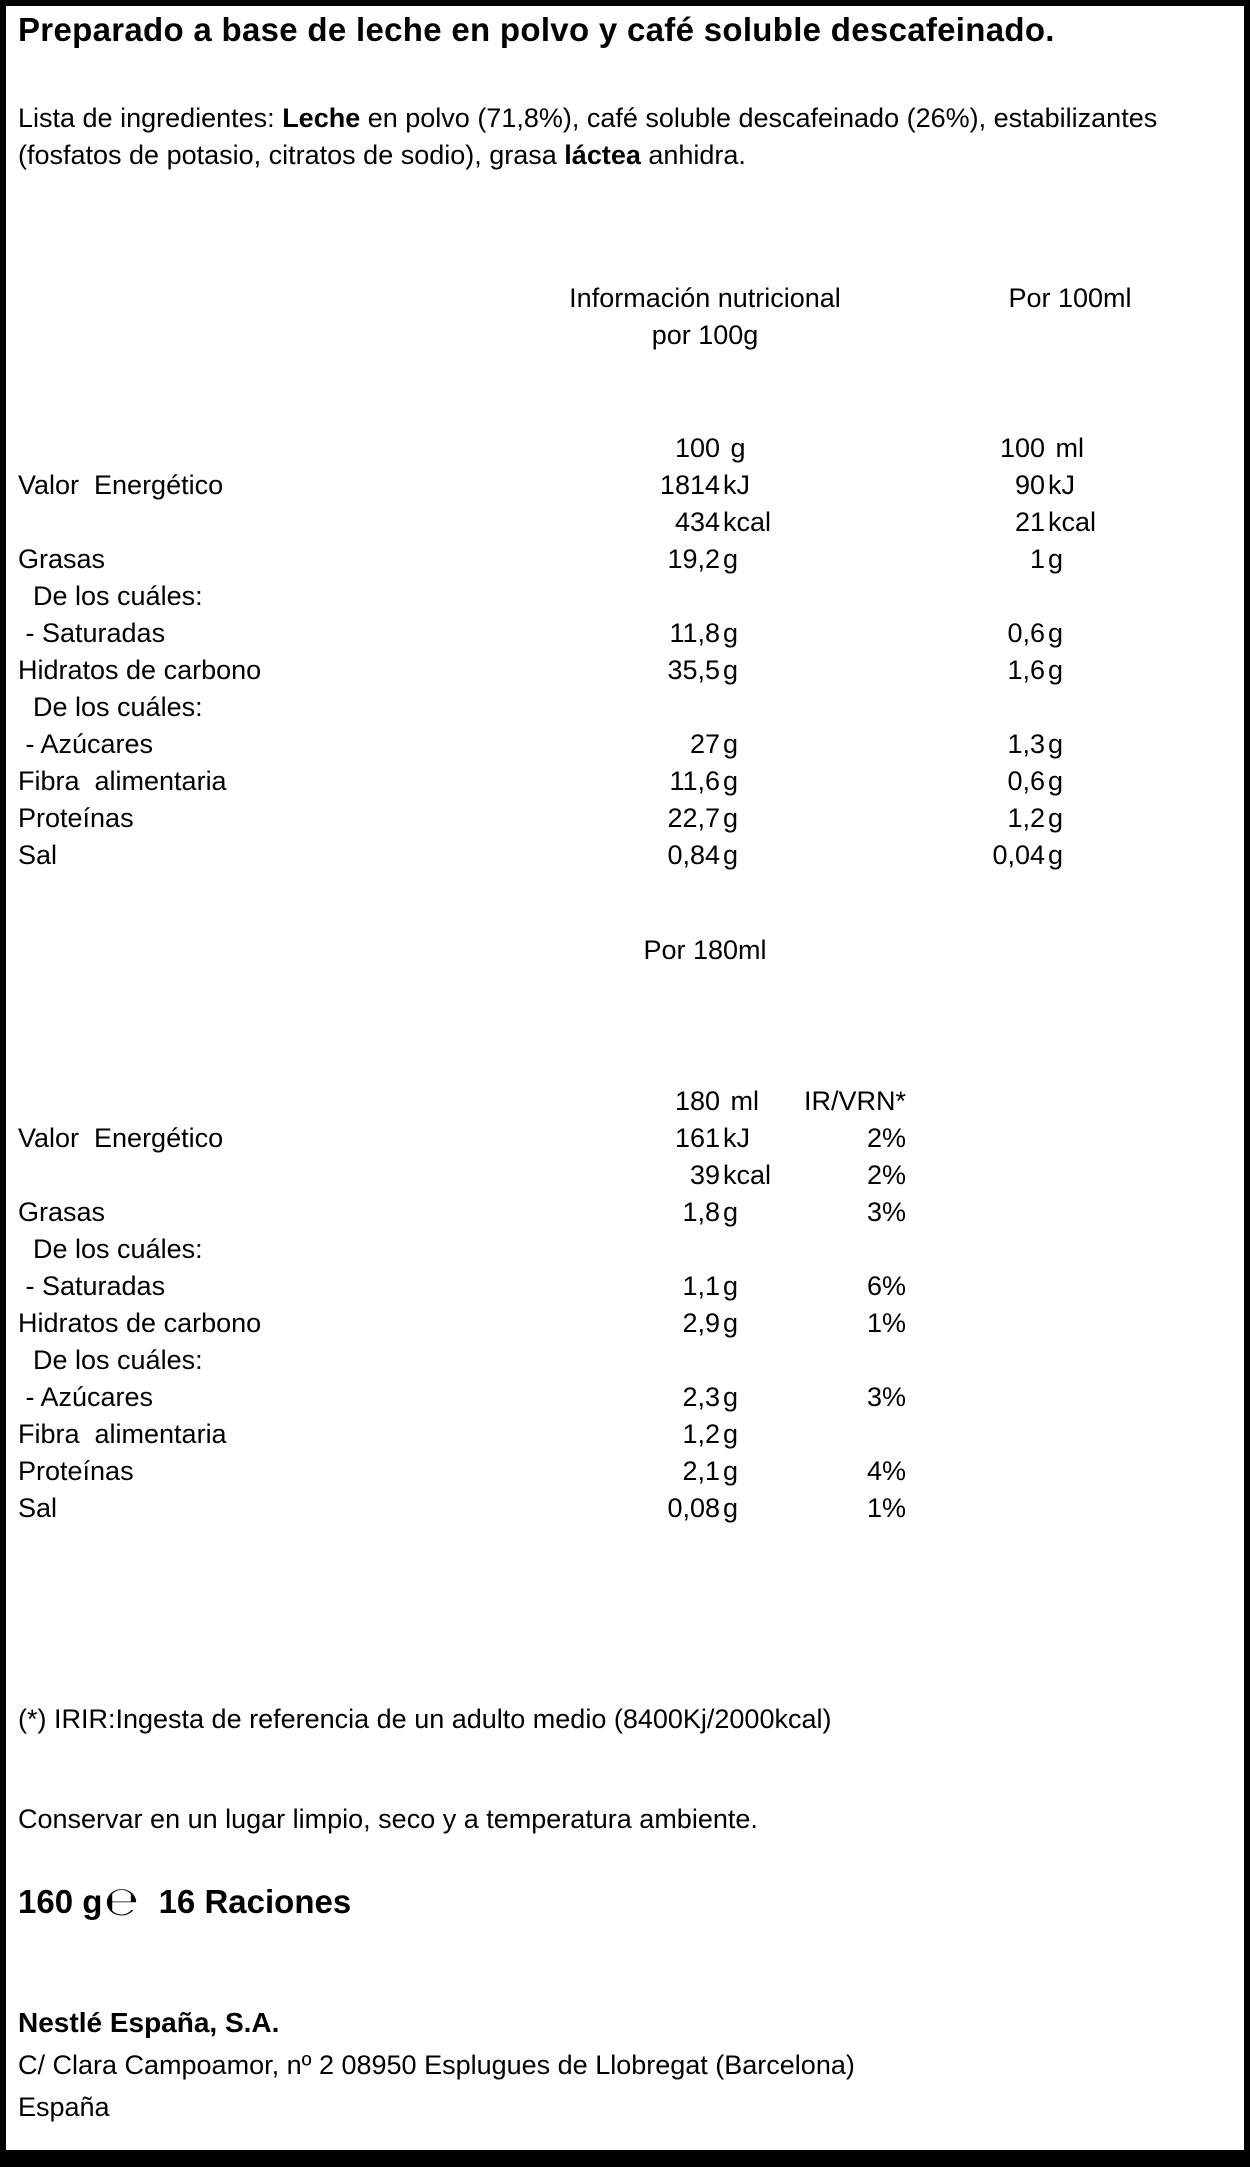 The height and width of the screenshot is (2167, 1250). What do you see at coordinates (697, 448) in the screenshot?
I see `cell-n1: 100` at bounding box center [697, 448].